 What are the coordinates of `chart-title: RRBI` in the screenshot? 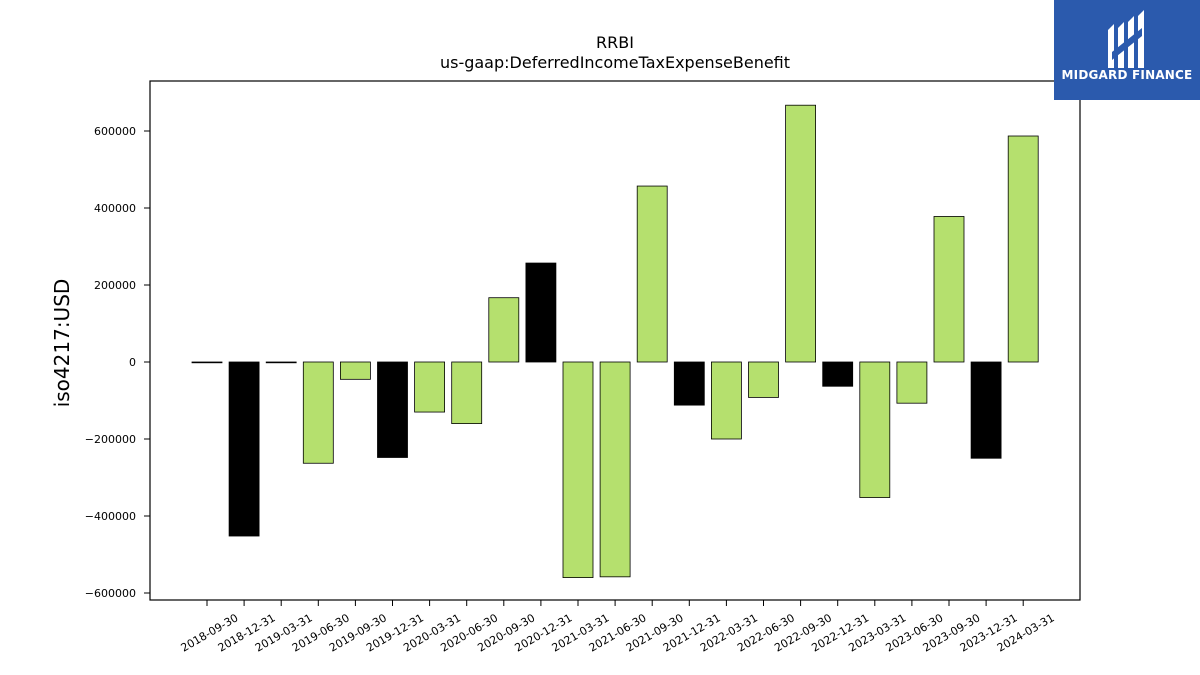 It's located at (615, 42).